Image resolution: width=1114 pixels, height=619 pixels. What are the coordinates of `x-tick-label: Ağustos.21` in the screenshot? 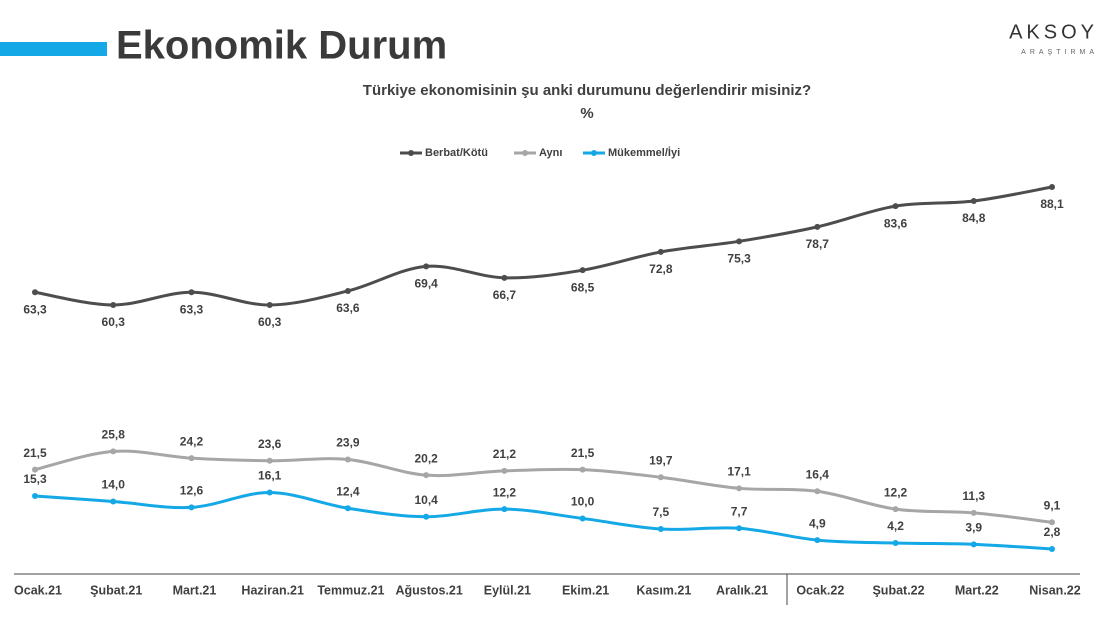 It's located at (428, 590).